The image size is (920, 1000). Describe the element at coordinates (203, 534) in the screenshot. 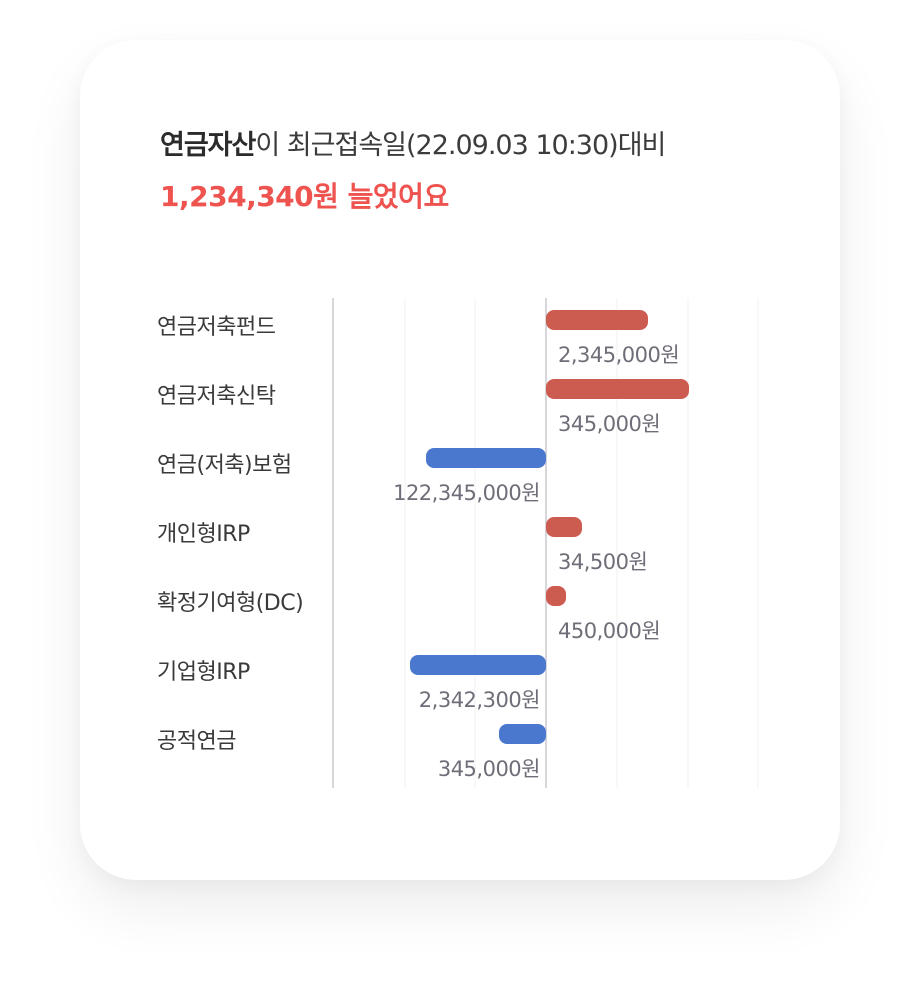

I see `category-label: 개인형IRP` at that location.